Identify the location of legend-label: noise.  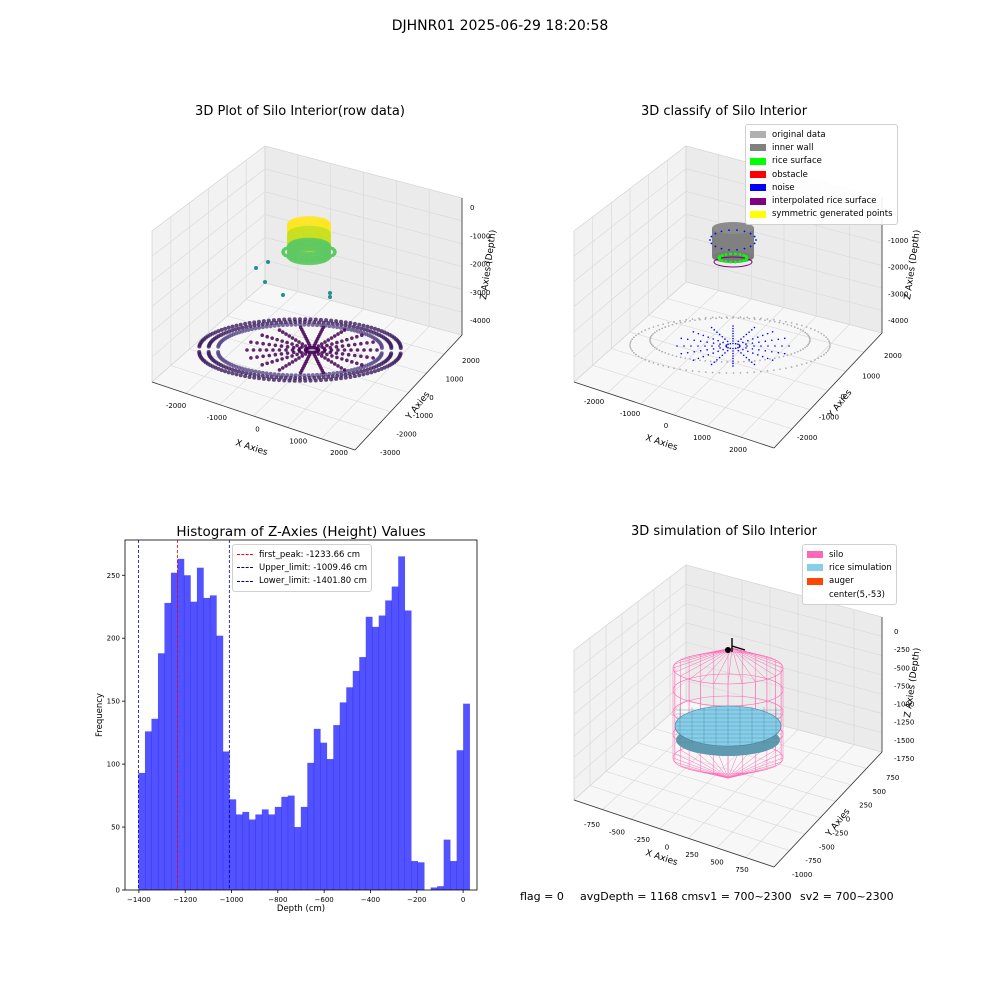
(783, 187).